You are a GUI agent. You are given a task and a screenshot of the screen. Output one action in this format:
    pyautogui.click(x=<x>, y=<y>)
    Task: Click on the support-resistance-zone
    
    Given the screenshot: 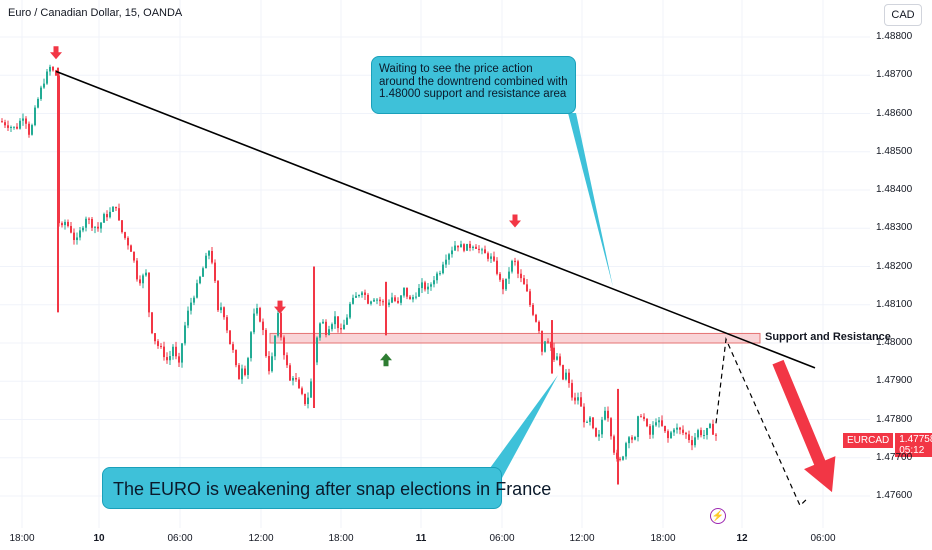 What is the action you would take?
    pyautogui.click(x=515, y=338)
    